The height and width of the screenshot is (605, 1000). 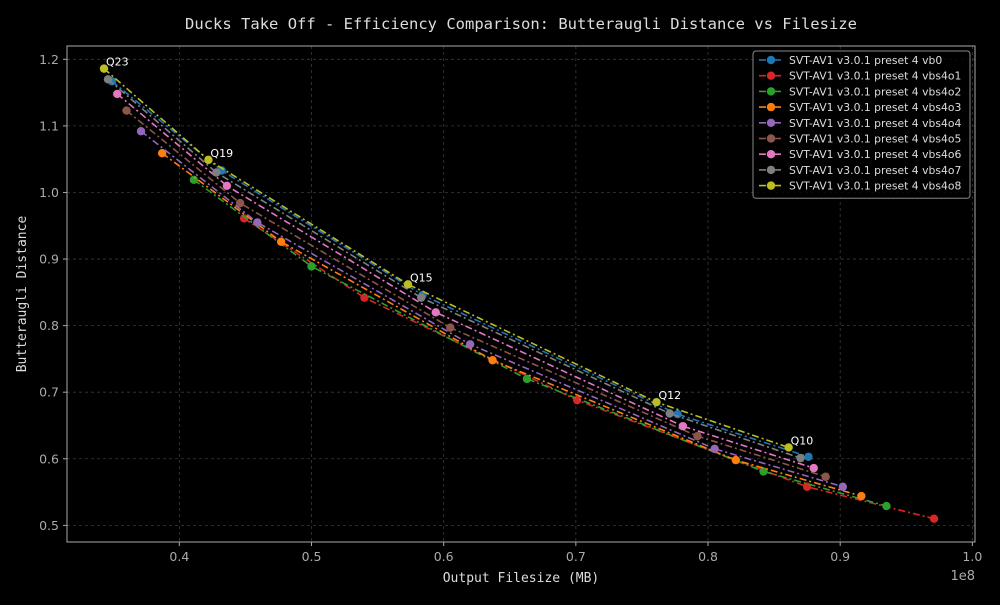 What do you see at coordinates (962, 576) in the screenshot?
I see `x-axis-offset-label: 1e8` at bounding box center [962, 576].